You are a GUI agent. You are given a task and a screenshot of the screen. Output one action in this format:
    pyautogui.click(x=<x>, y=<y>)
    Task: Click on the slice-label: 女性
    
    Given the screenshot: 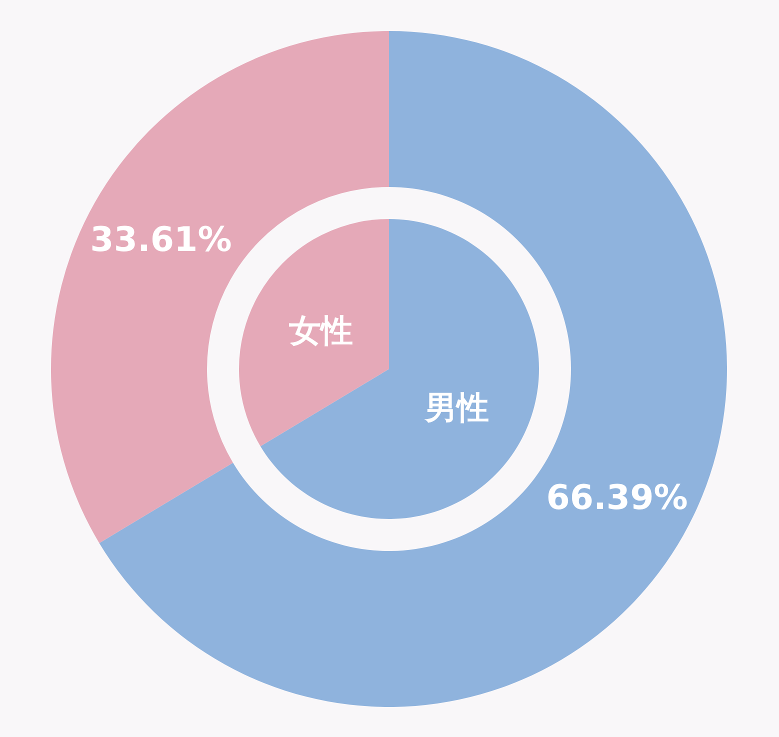 What is the action you would take?
    pyautogui.click(x=321, y=331)
    